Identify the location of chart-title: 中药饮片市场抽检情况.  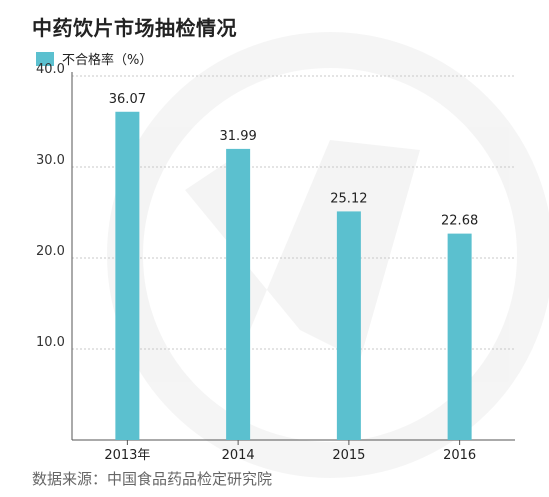
(134, 28).